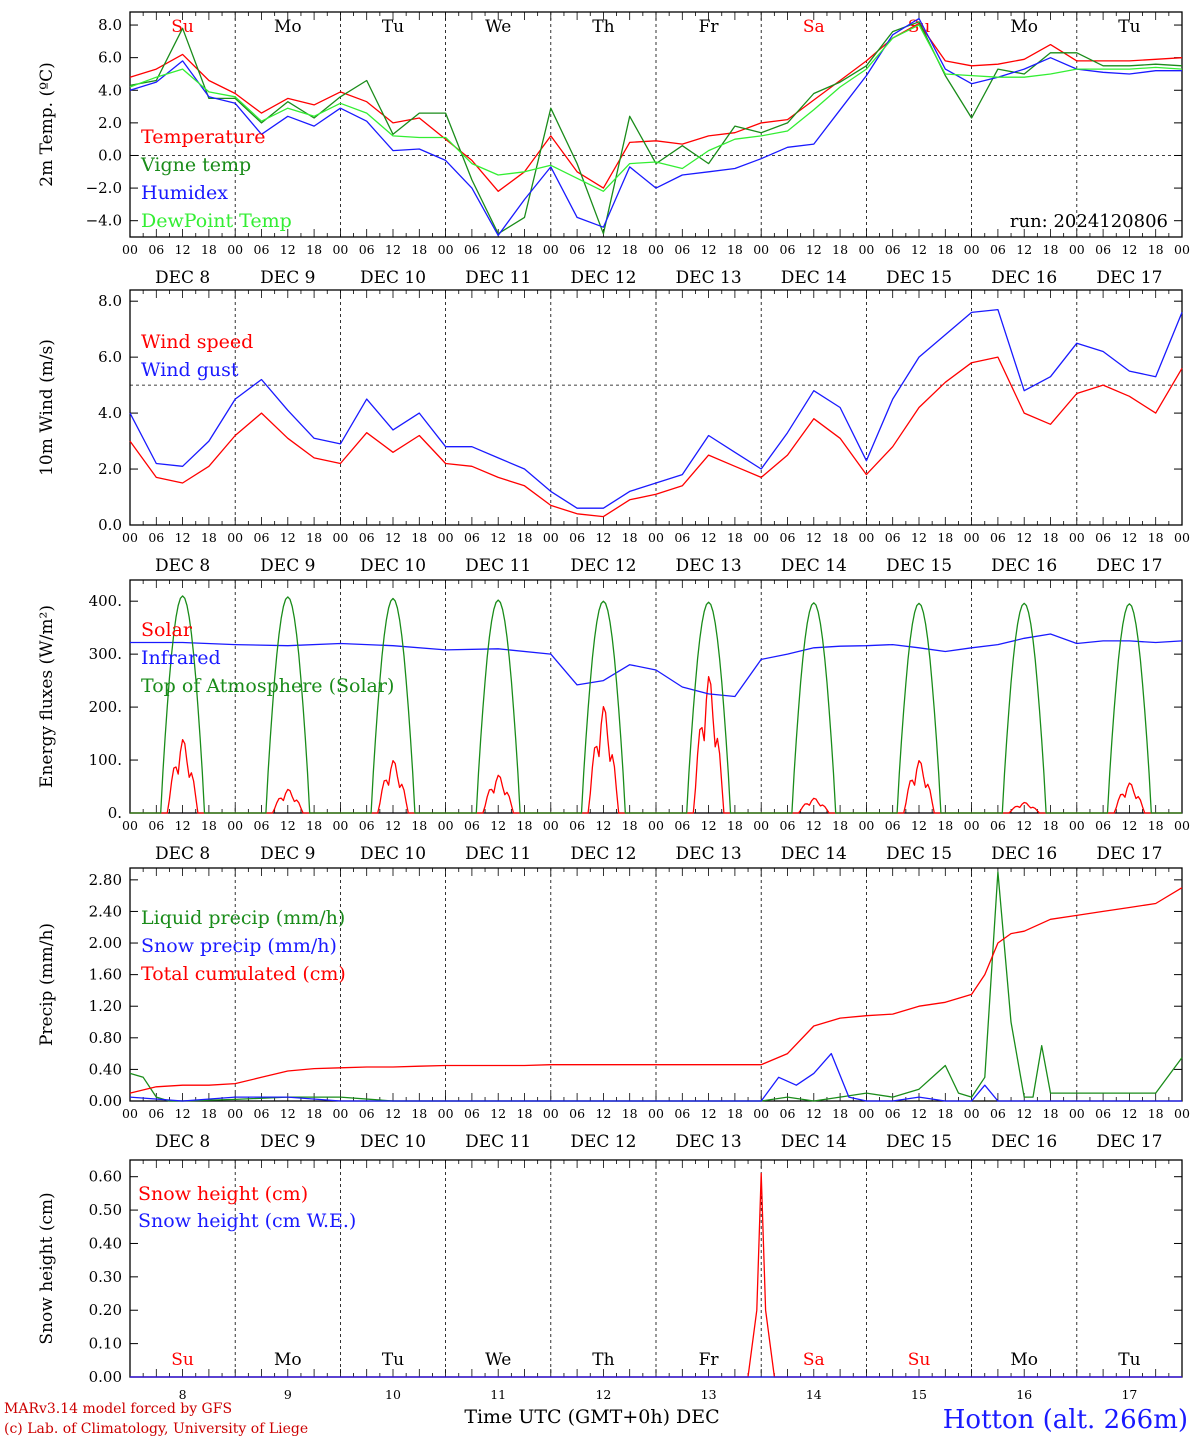 This screenshot has height=1445, width=1194. What do you see at coordinates (498, 854) in the screenshot?
I see `date-label: DEC 11` at bounding box center [498, 854].